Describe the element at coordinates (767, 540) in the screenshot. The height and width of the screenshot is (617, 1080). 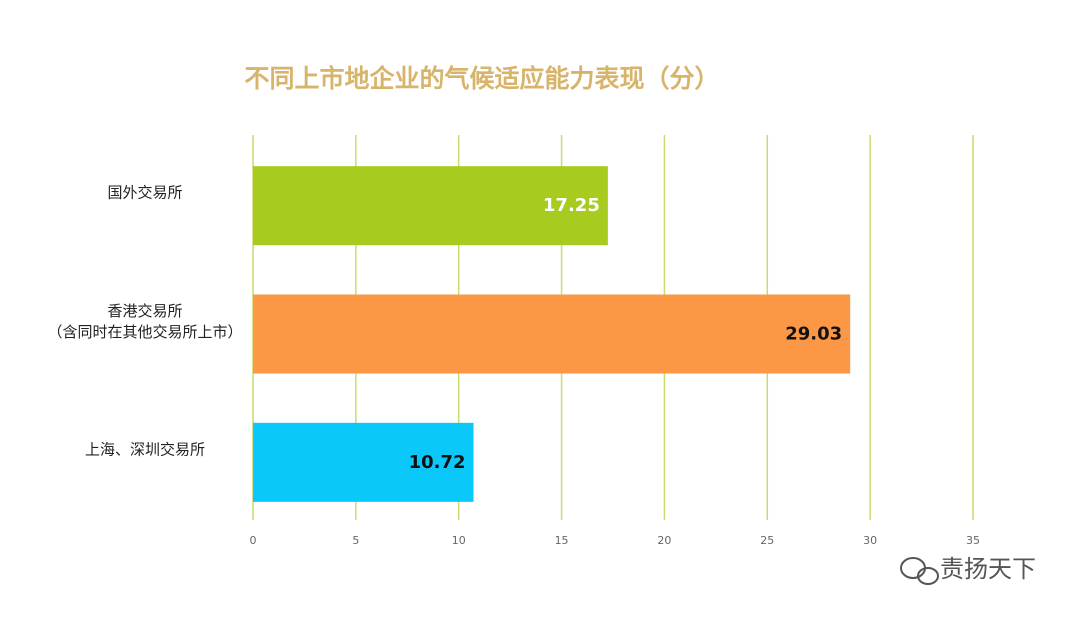
I see `x-tick-label: 25` at that location.